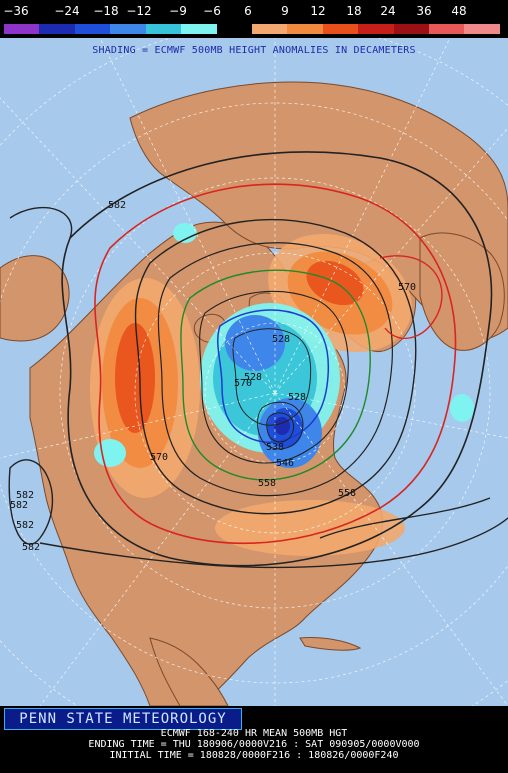 The image size is (508, 773). Describe the element at coordinates (318, 11) in the screenshot. I see `colorbar-label: 12` at that location.